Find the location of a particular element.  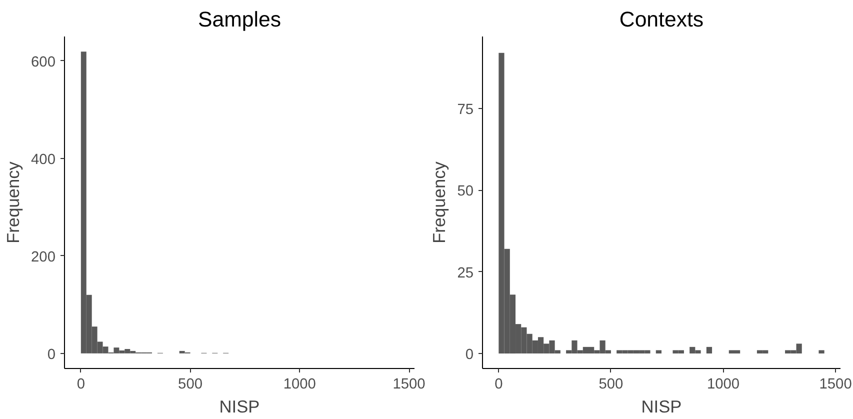

y-tick-label: 50 is located at coordinates (465, 192).